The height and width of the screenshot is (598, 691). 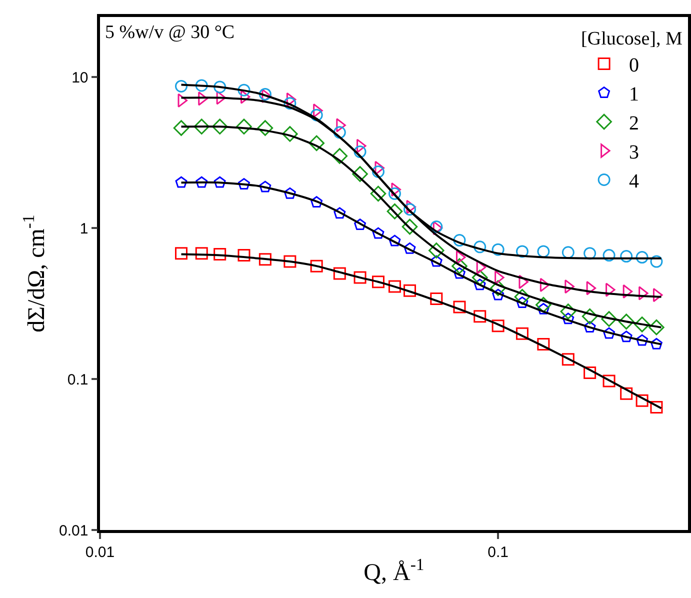 What do you see at coordinates (634, 123) in the screenshot?
I see `legend-label: 2` at bounding box center [634, 123].